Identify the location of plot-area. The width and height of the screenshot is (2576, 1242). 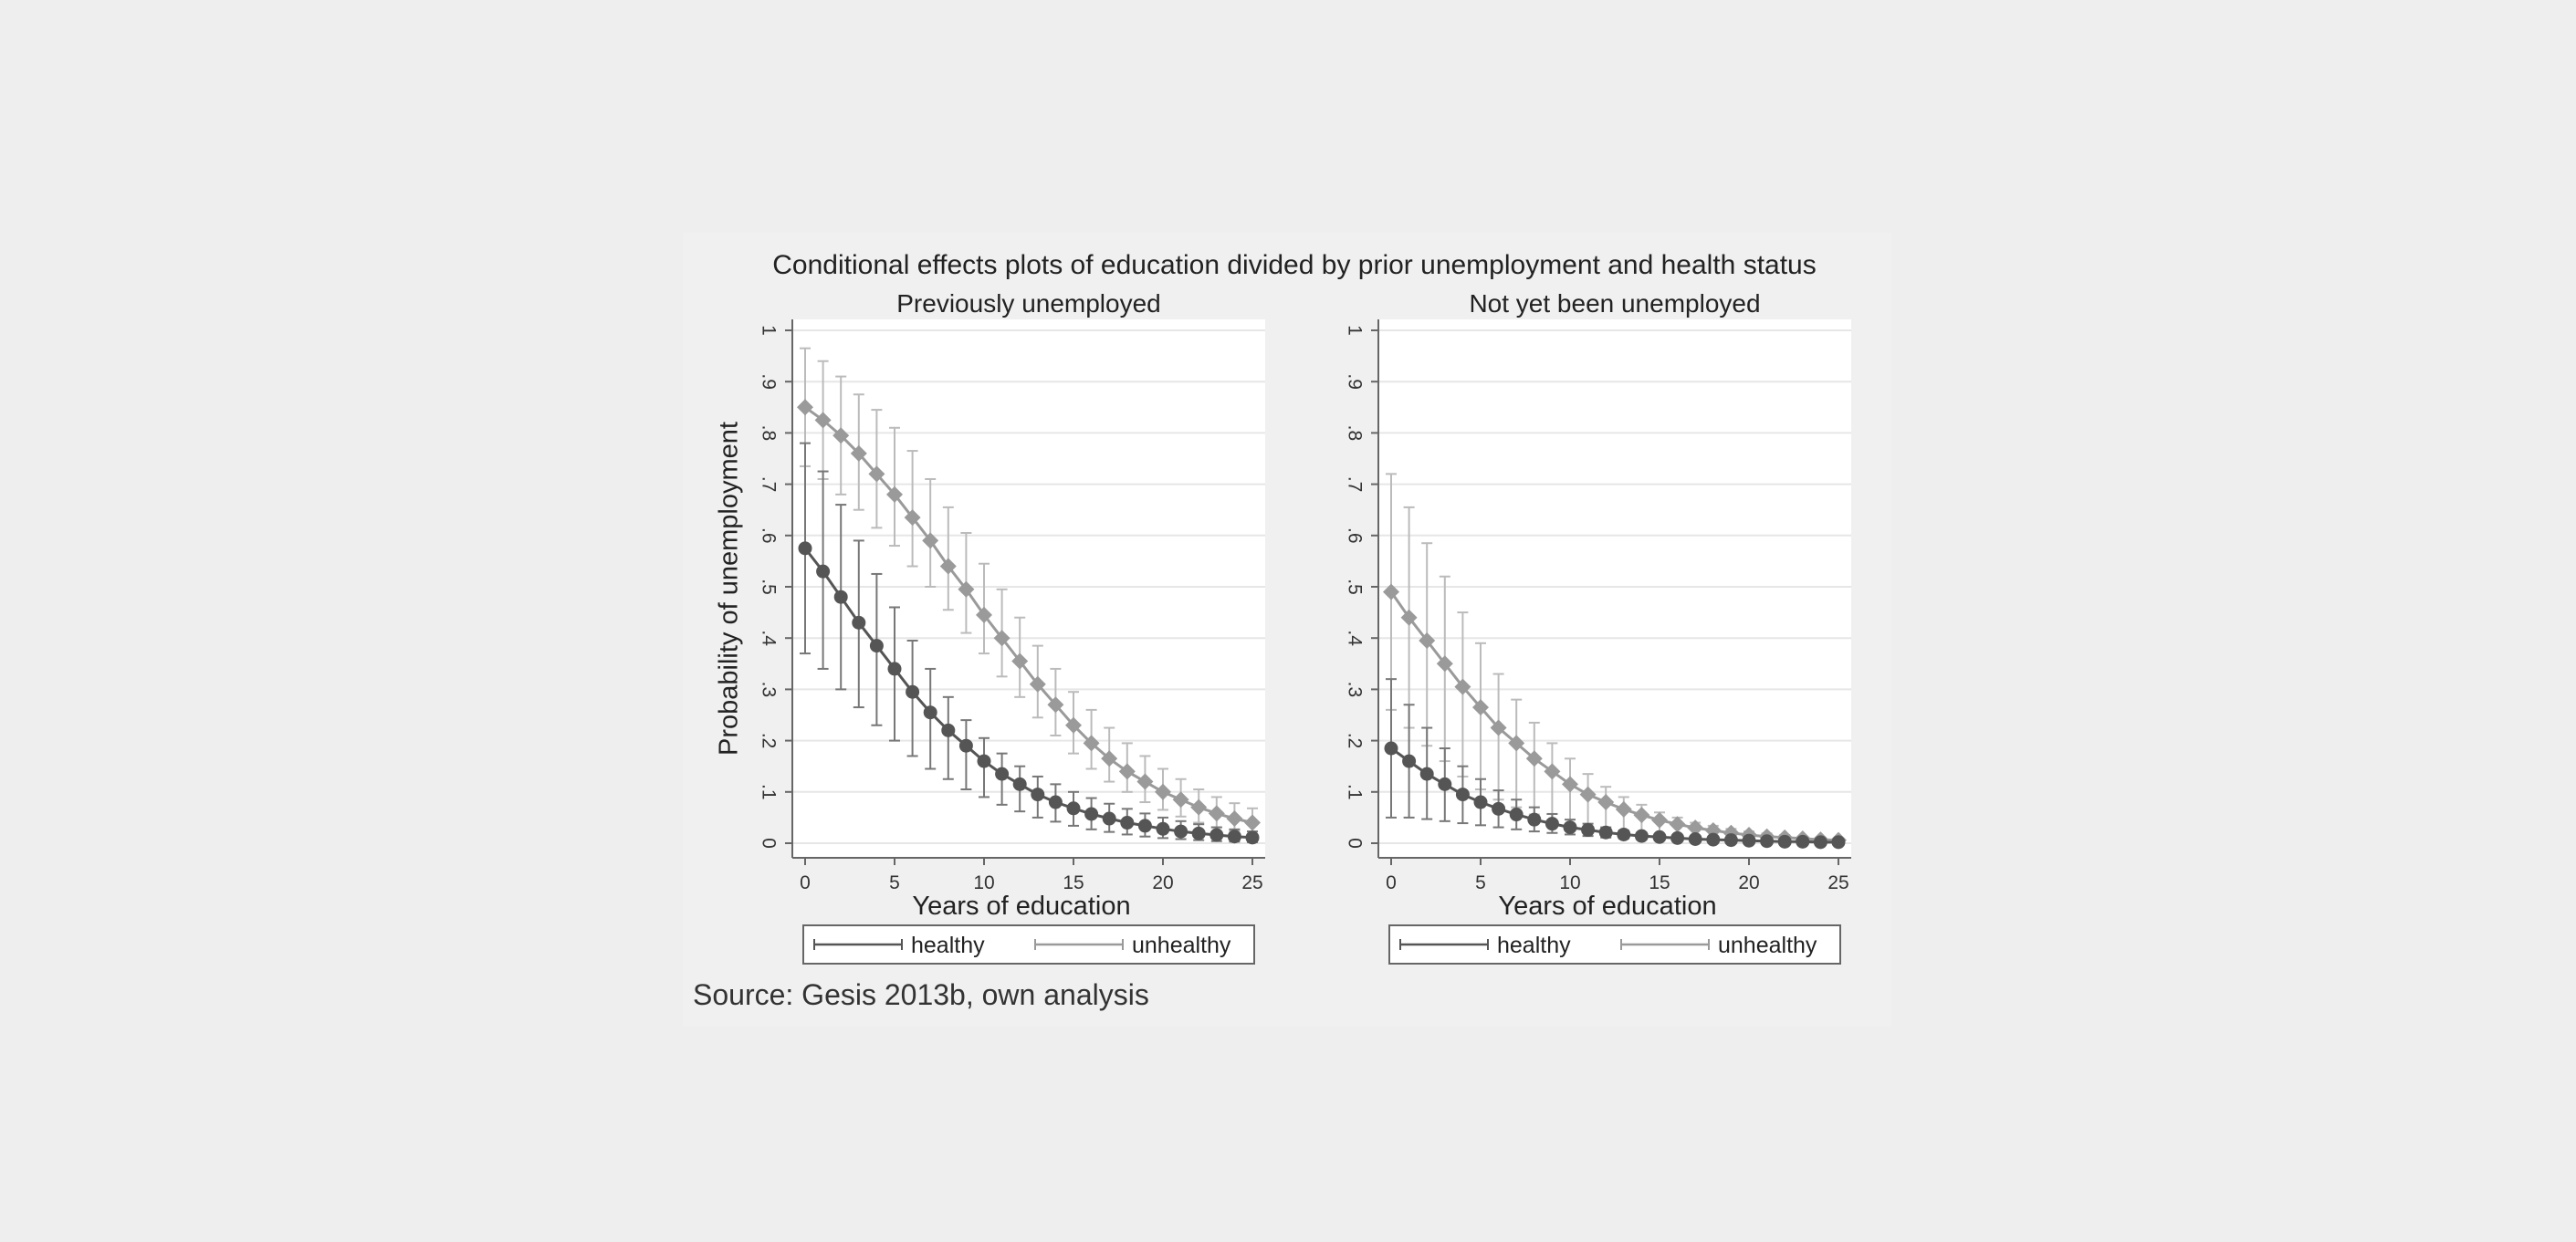
(1028, 588).